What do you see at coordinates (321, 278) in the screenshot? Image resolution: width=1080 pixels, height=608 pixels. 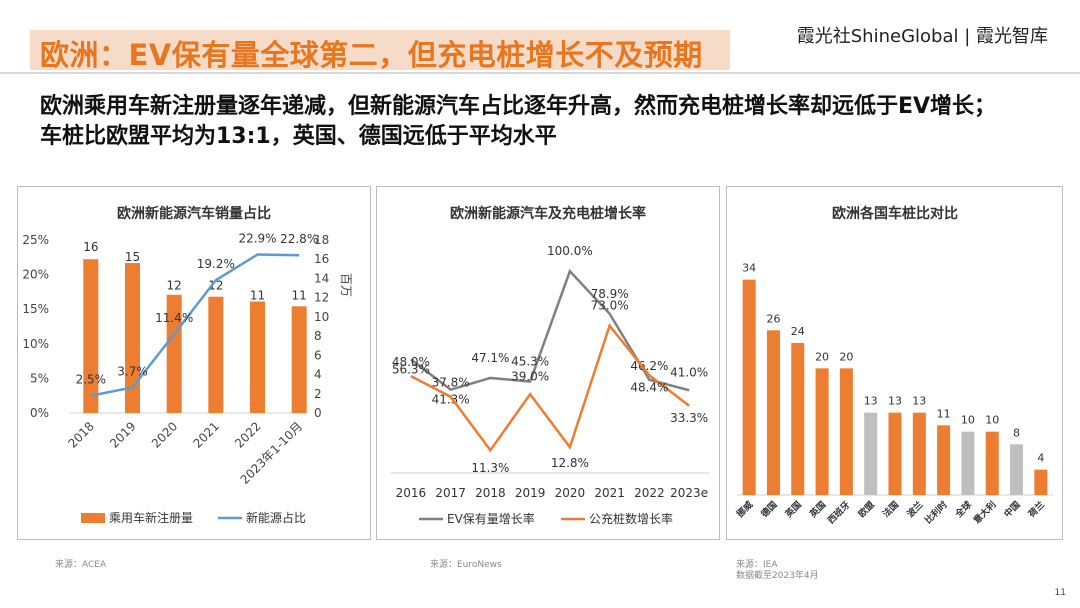 I see `y-right-tick-label: 14` at bounding box center [321, 278].